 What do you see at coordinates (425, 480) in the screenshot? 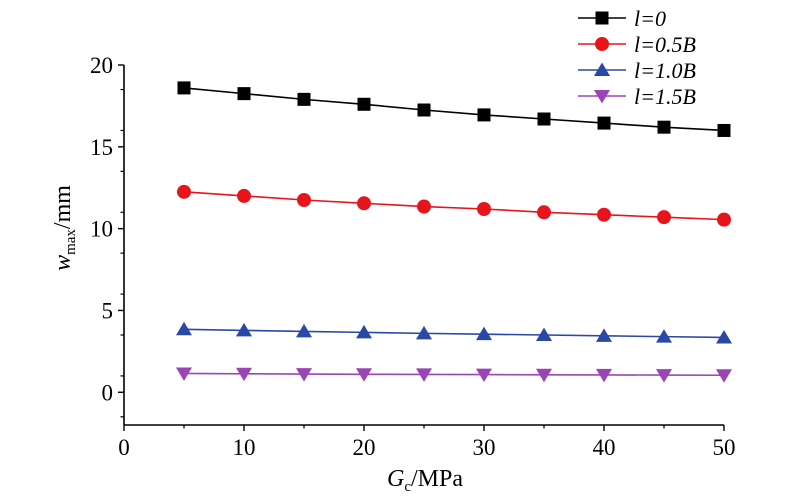
I see `x-axis-label: Gc/MPa` at bounding box center [425, 480].